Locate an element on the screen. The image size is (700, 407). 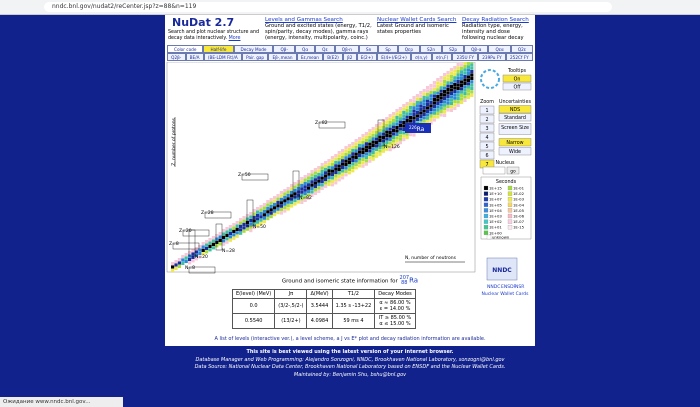
on-button is located at coordinates (517, 78).